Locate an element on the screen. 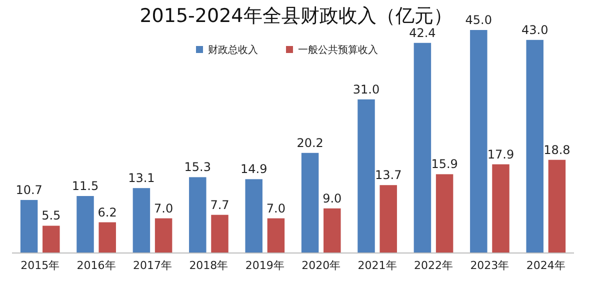 The image size is (592, 304). data-label: 9.0 is located at coordinates (332, 198).